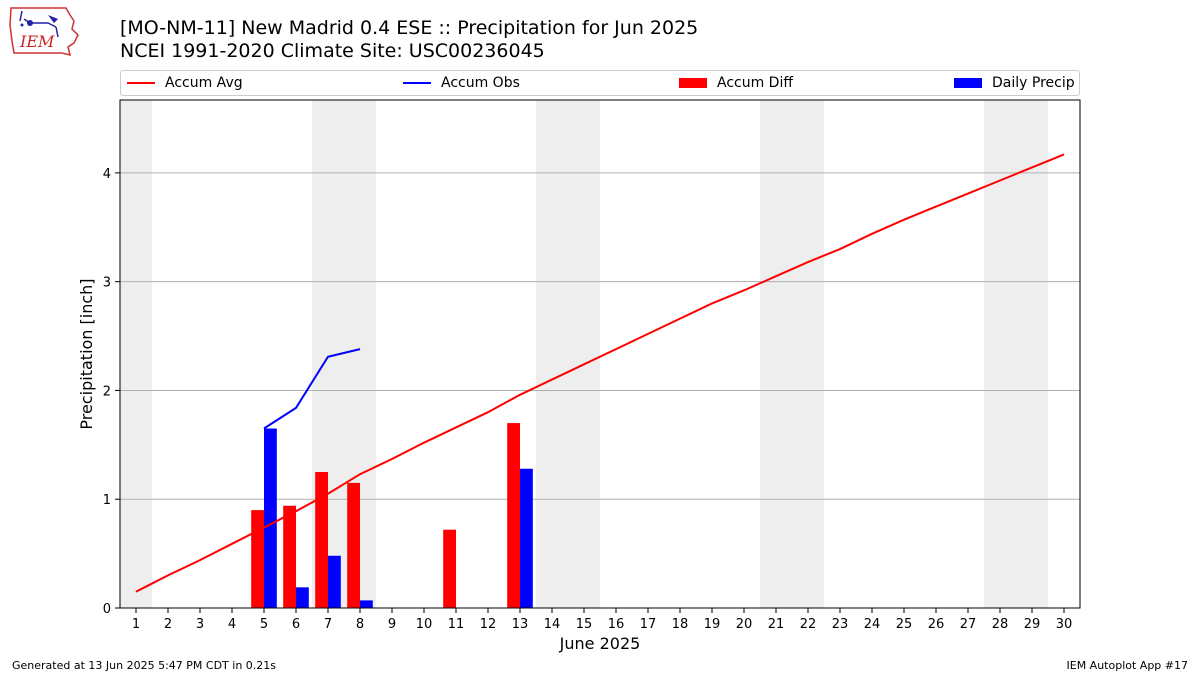 Image resolution: width=1200 pixels, height=675 pixels. What do you see at coordinates (755, 83) in the screenshot?
I see `legend-label-accum-diff: Accum Diff` at bounding box center [755, 83].